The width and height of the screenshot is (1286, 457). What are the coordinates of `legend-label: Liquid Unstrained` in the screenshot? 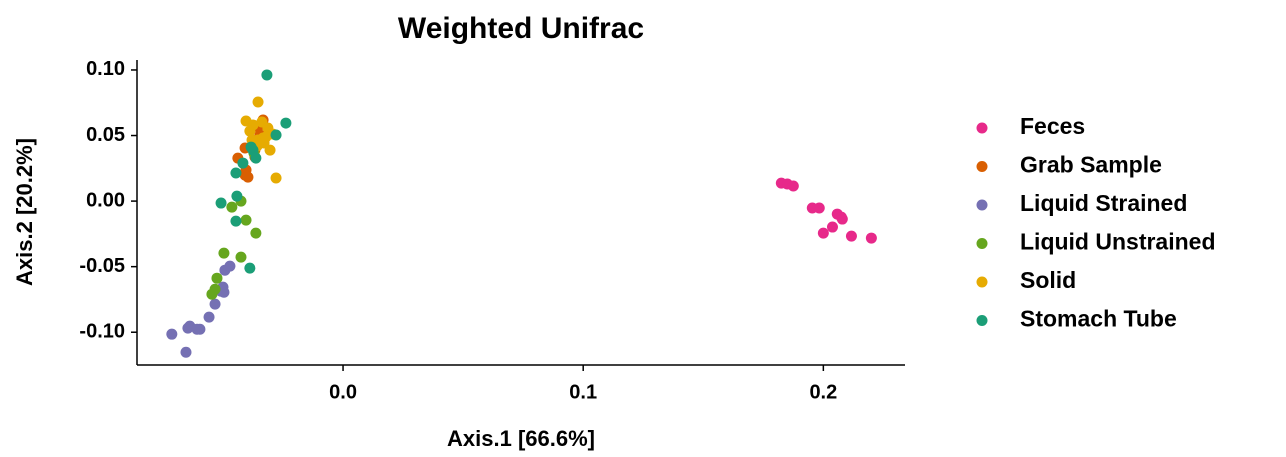 It's located at (1118, 242).